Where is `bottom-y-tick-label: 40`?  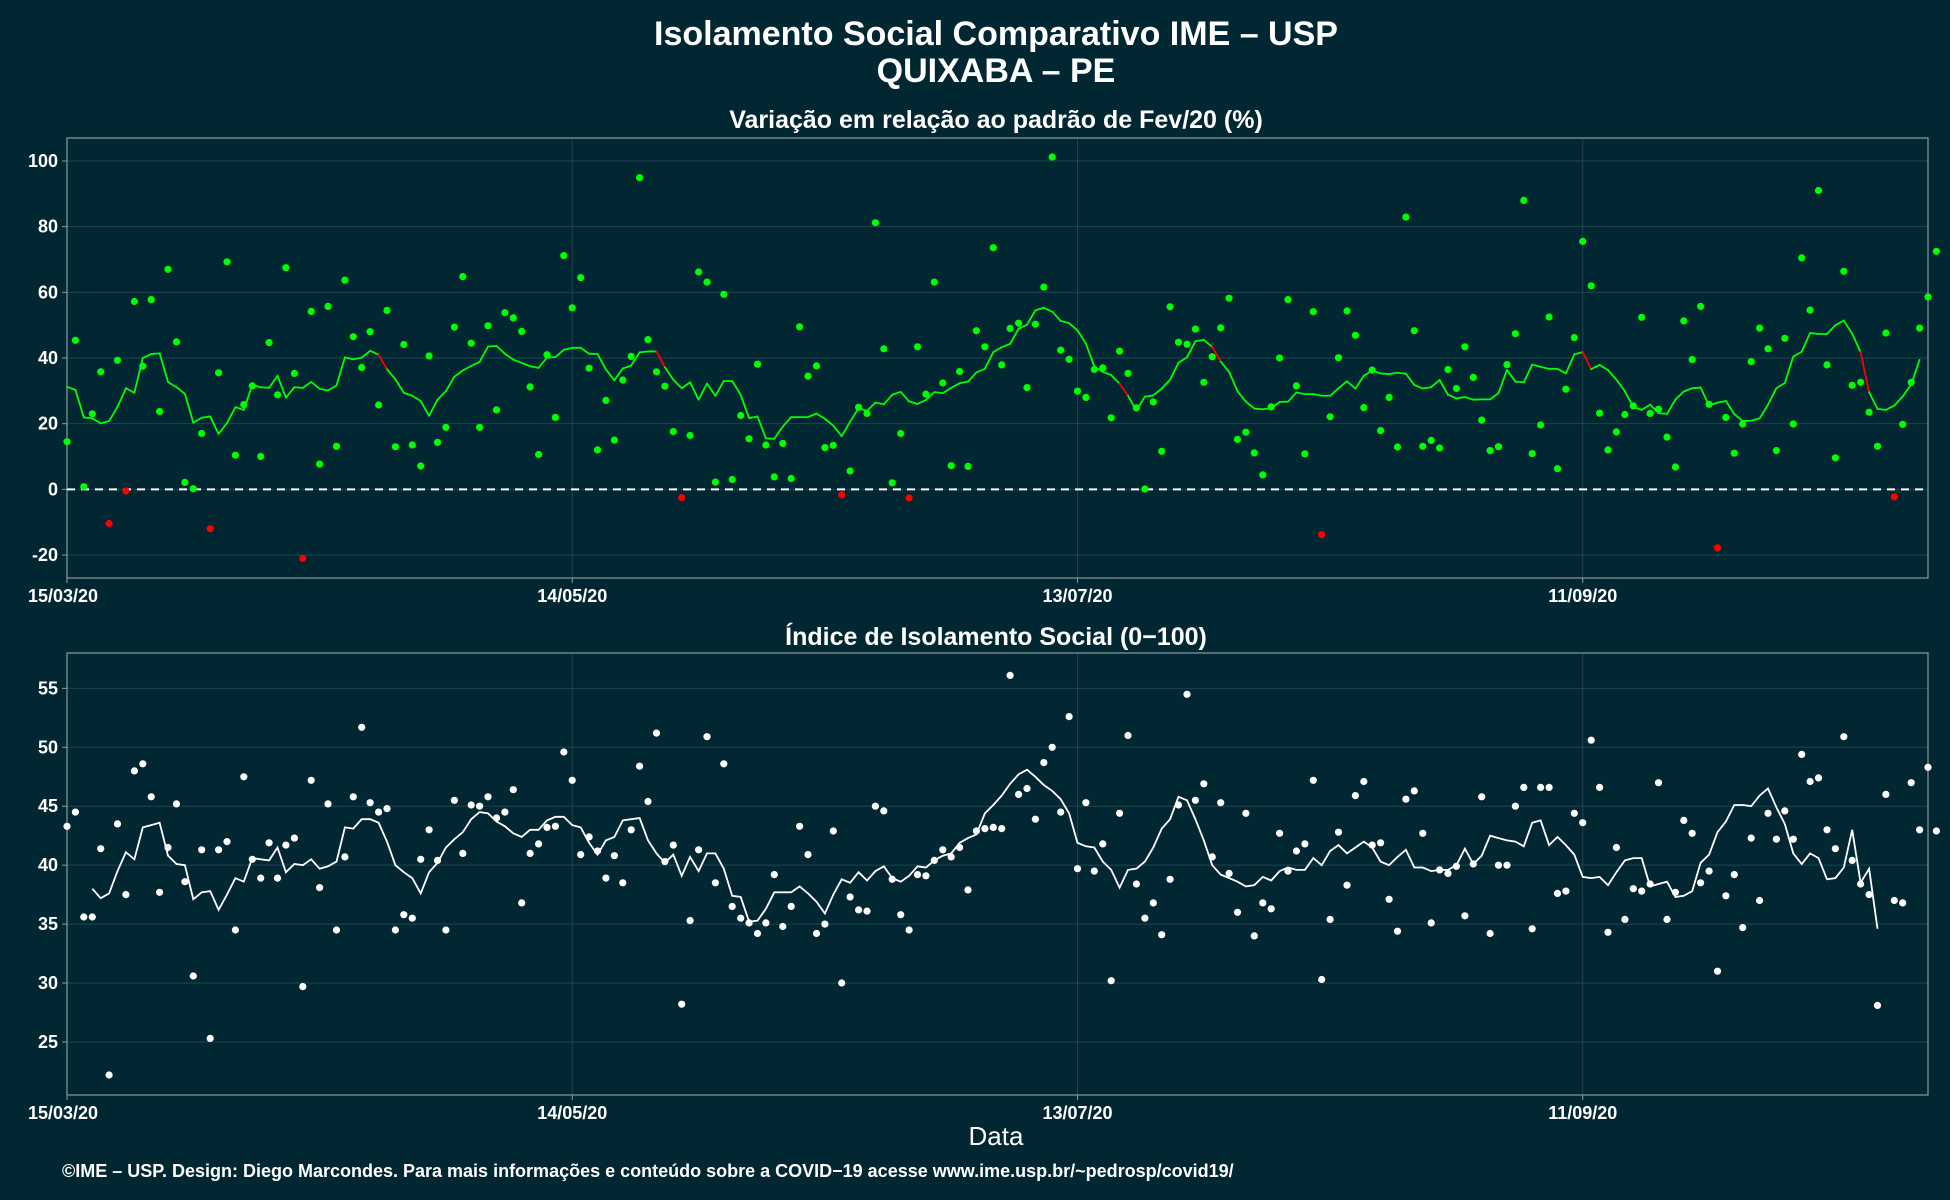
bottom-y-tick-label: 40 is located at coordinates (48, 865).